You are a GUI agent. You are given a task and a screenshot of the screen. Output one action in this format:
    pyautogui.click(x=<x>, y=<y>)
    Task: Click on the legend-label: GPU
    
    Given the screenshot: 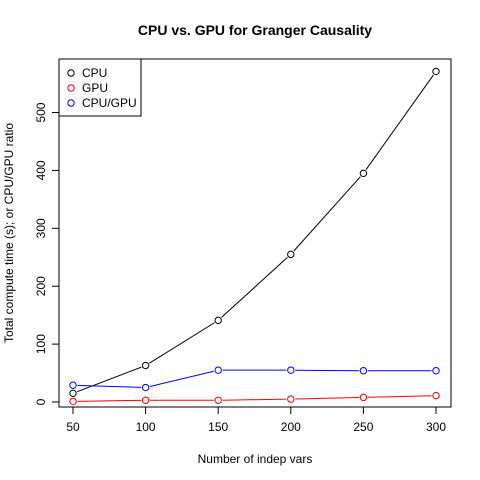 What is the action you would take?
    pyautogui.click(x=95, y=88)
    